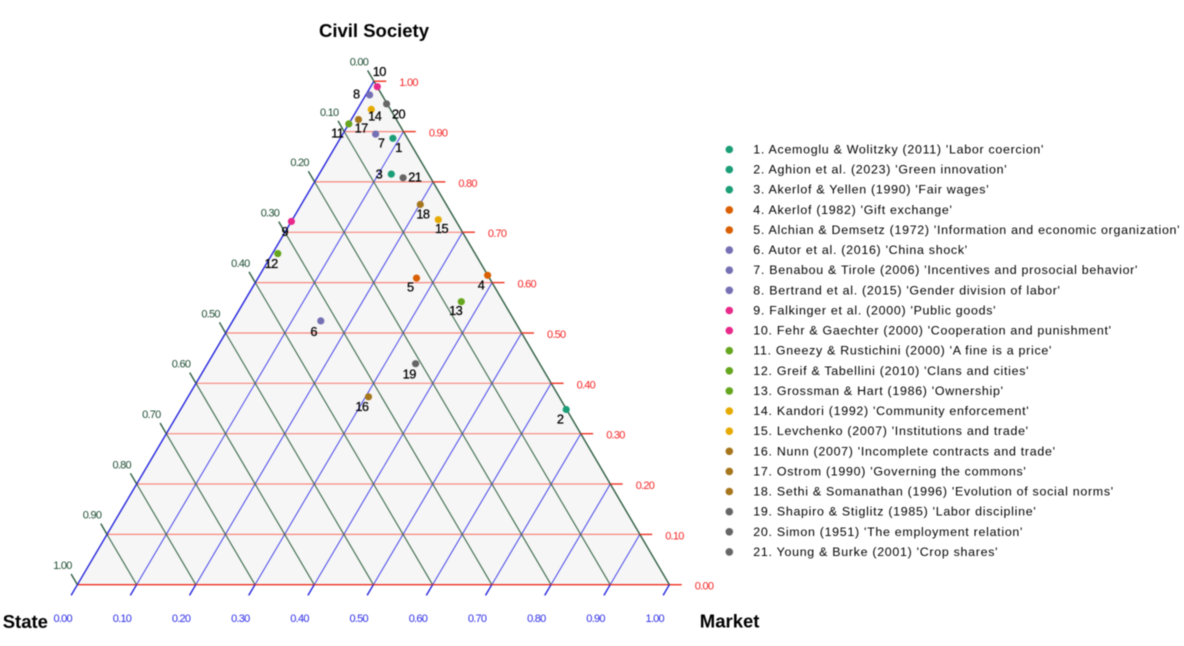 The height and width of the screenshot is (646, 1184). Describe the element at coordinates (356, 94) in the screenshot. I see `svg-text: 8` at that location.